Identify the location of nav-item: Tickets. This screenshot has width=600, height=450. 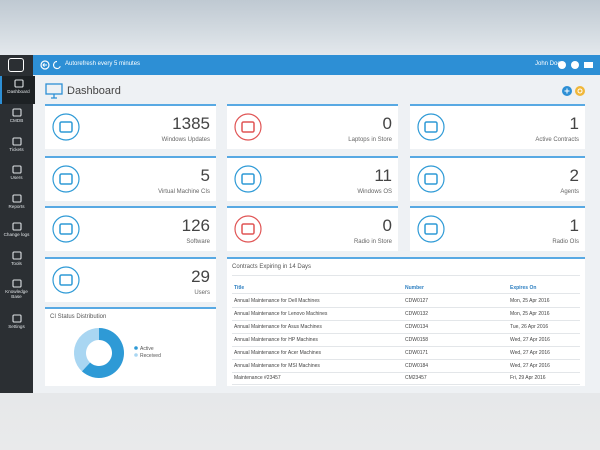
(16, 148).